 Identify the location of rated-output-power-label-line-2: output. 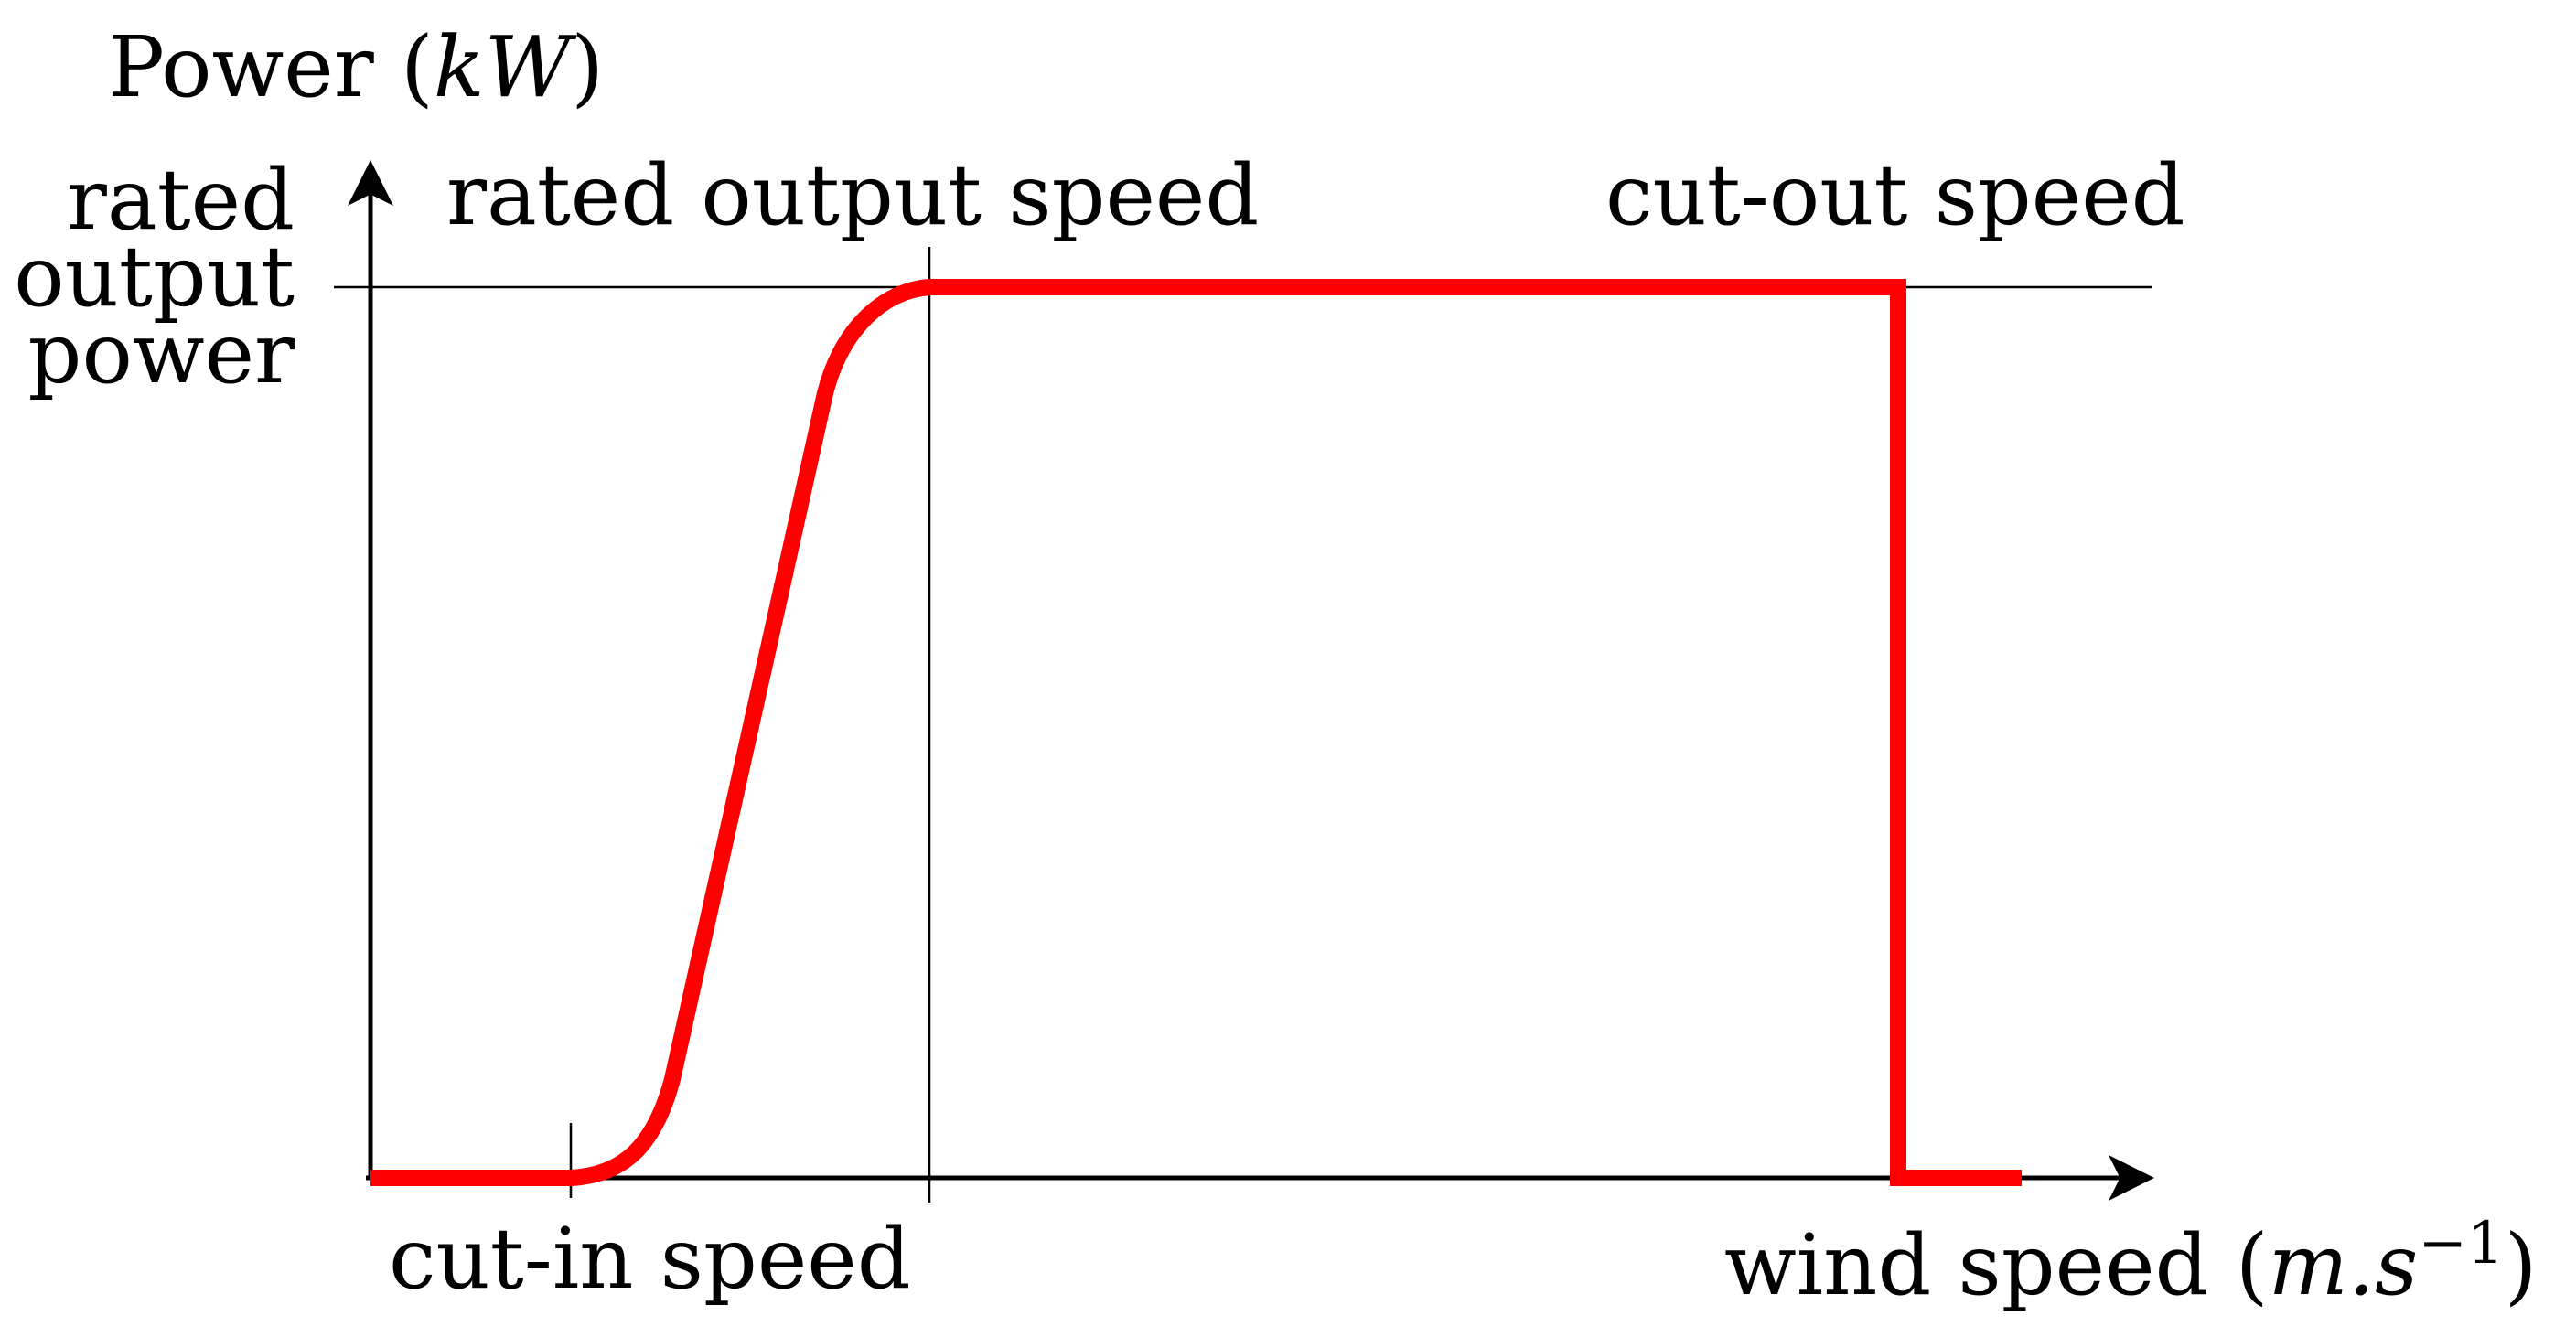
(155, 277).